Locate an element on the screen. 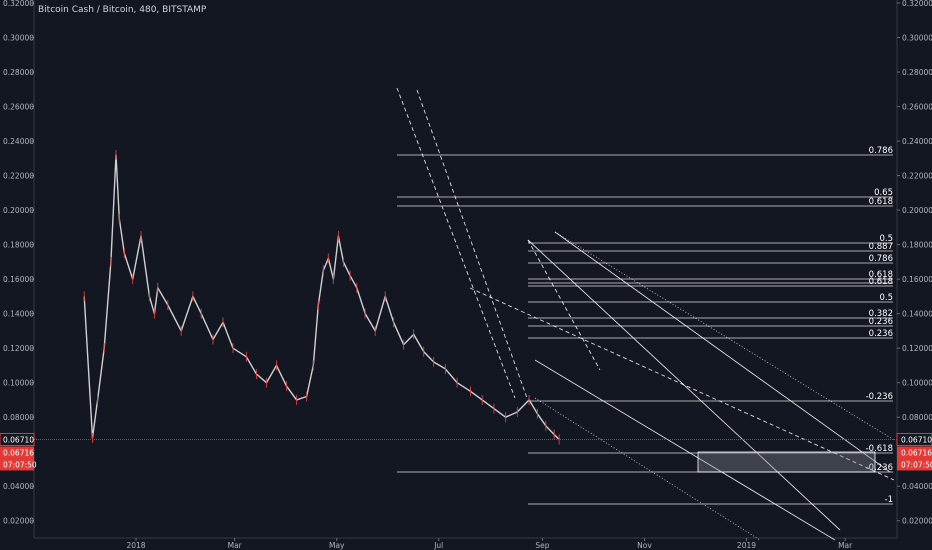 This screenshot has height=550, width=932. price-box-right is located at coordinates (914, 452).